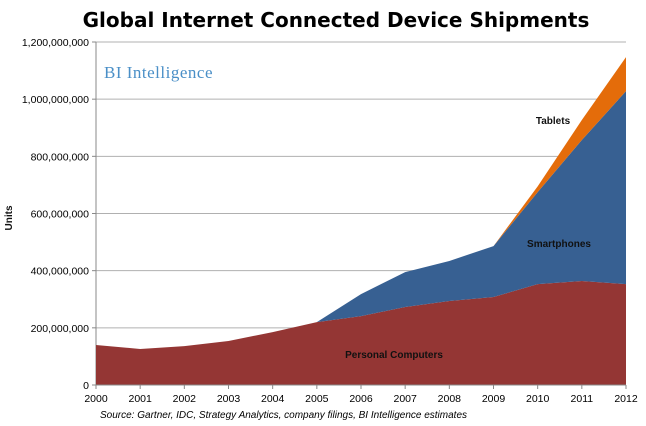 The height and width of the screenshot is (426, 646). I want to click on x-tick-label: 2008, so click(450, 399).